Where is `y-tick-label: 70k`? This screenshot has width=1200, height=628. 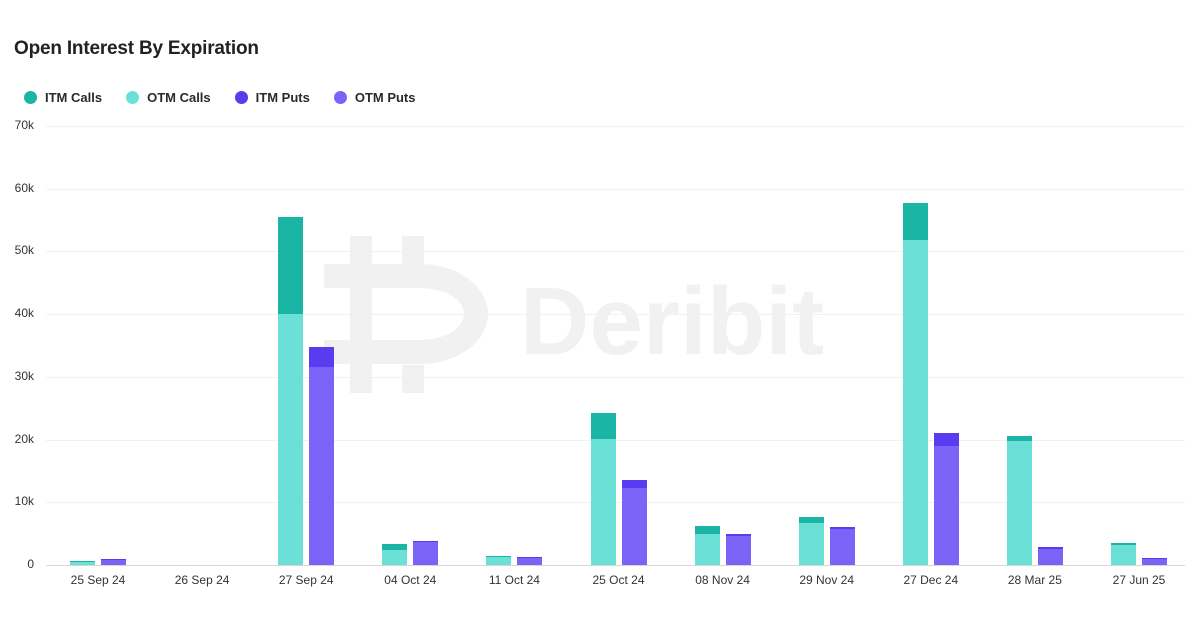
y-tick-label: 70k is located at coordinates (24, 125).